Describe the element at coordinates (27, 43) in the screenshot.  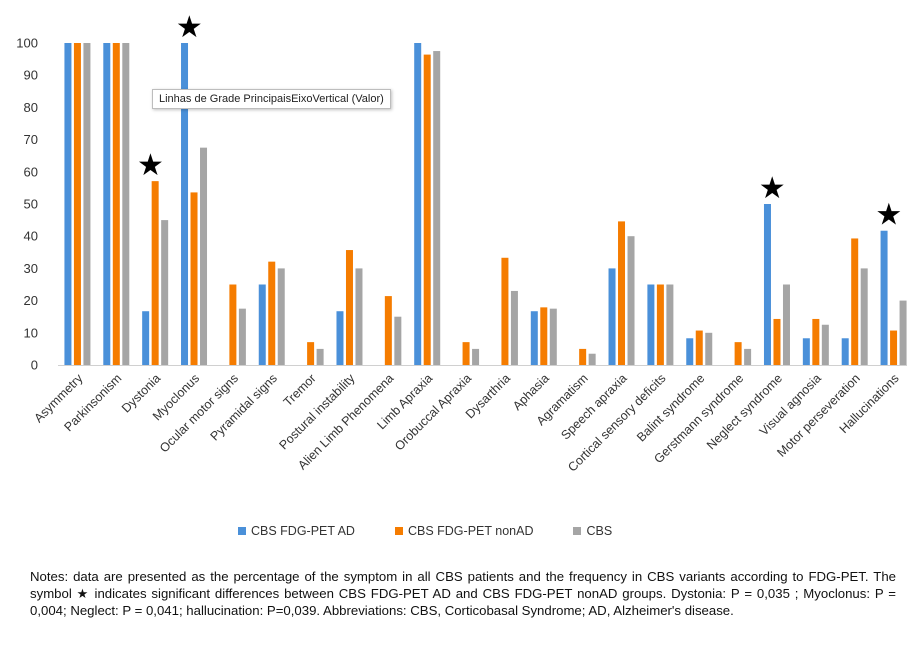
I see `y-tick-label: 100` at that location.